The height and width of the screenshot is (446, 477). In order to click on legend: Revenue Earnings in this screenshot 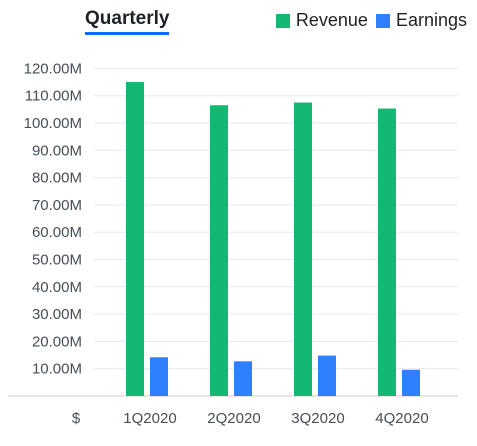, I will do `click(367, 20)`.